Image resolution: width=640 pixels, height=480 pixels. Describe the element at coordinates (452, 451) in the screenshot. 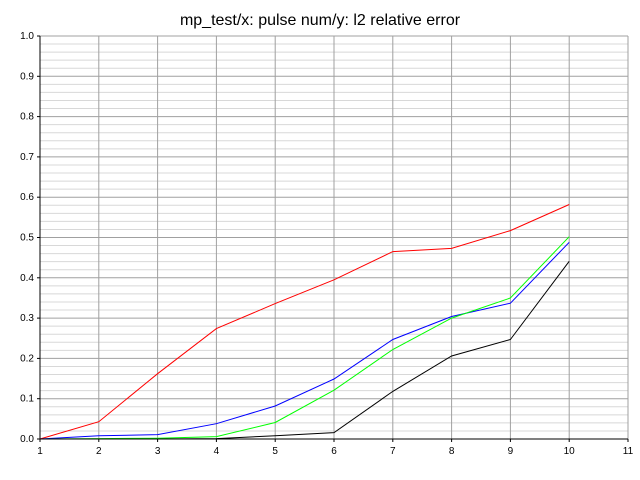

I see `x-tick-label: 8` at that location.